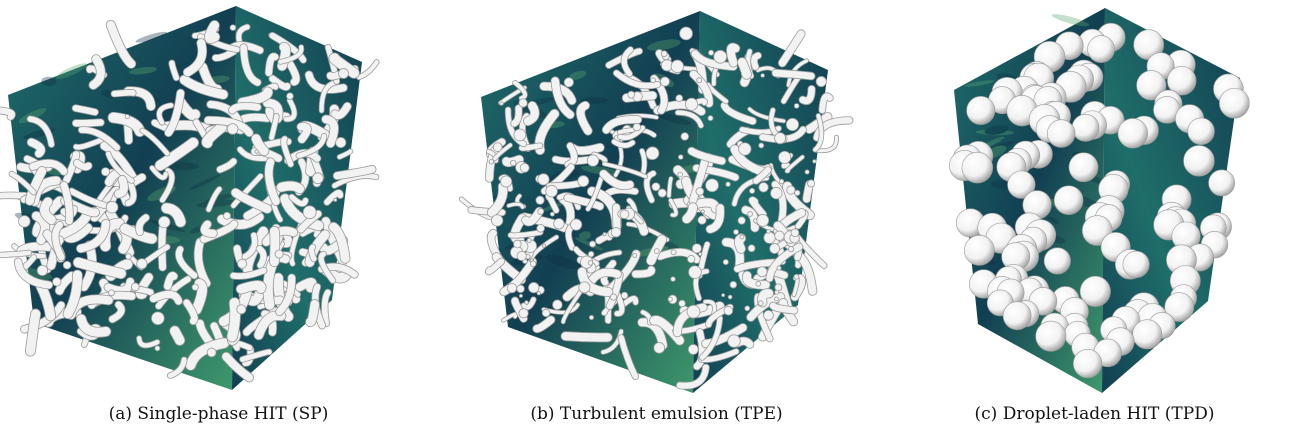 Image resolution: width=1313 pixels, height=445 pixels. What do you see at coordinates (656, 414) in the screenshot?
I see `caption-b: (b) Turbulent emulsion (TPE)` at bounding box center [656, 414].